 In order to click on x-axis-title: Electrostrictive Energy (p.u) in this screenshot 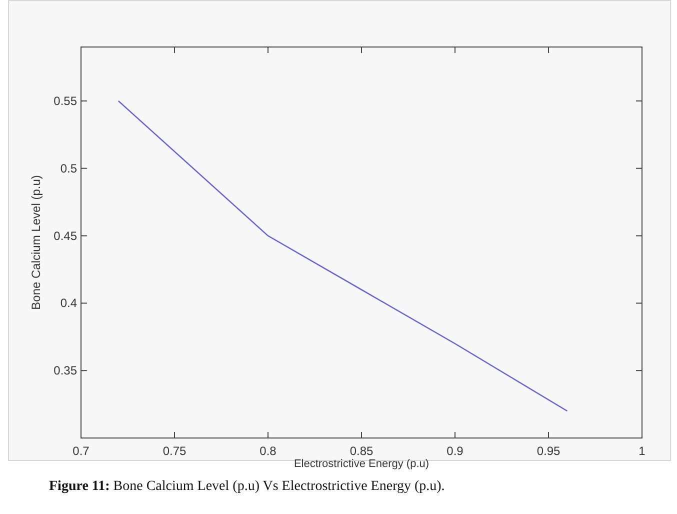, I will do `click(362, 464)`.